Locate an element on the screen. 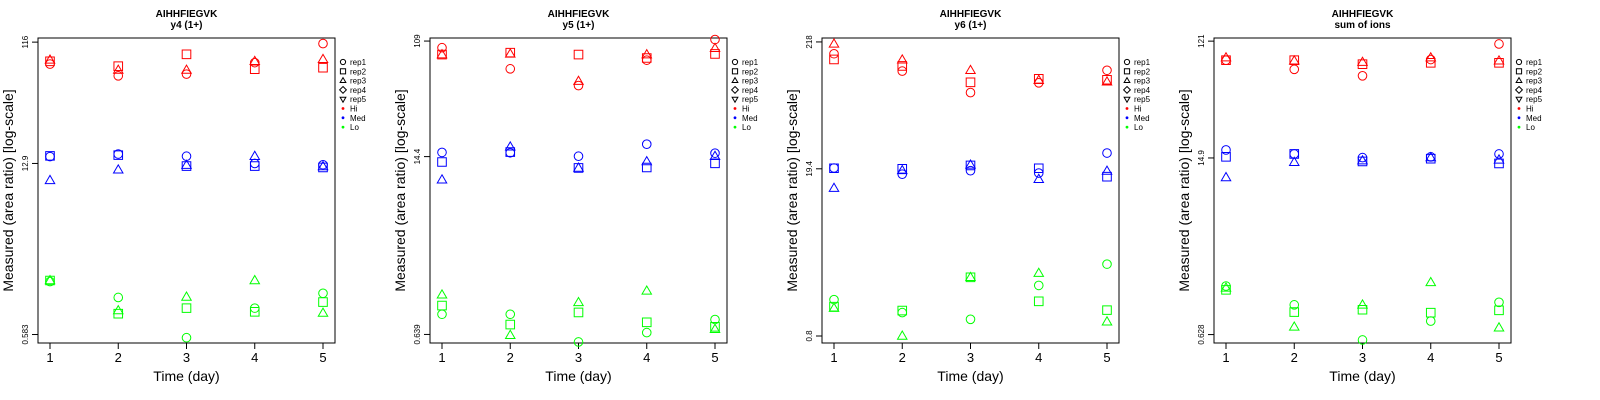 Image resolution: width=1600 pixels, height=400 pixels. chart-subtitle: y4 (1+) is located at coordinates (187, 25).